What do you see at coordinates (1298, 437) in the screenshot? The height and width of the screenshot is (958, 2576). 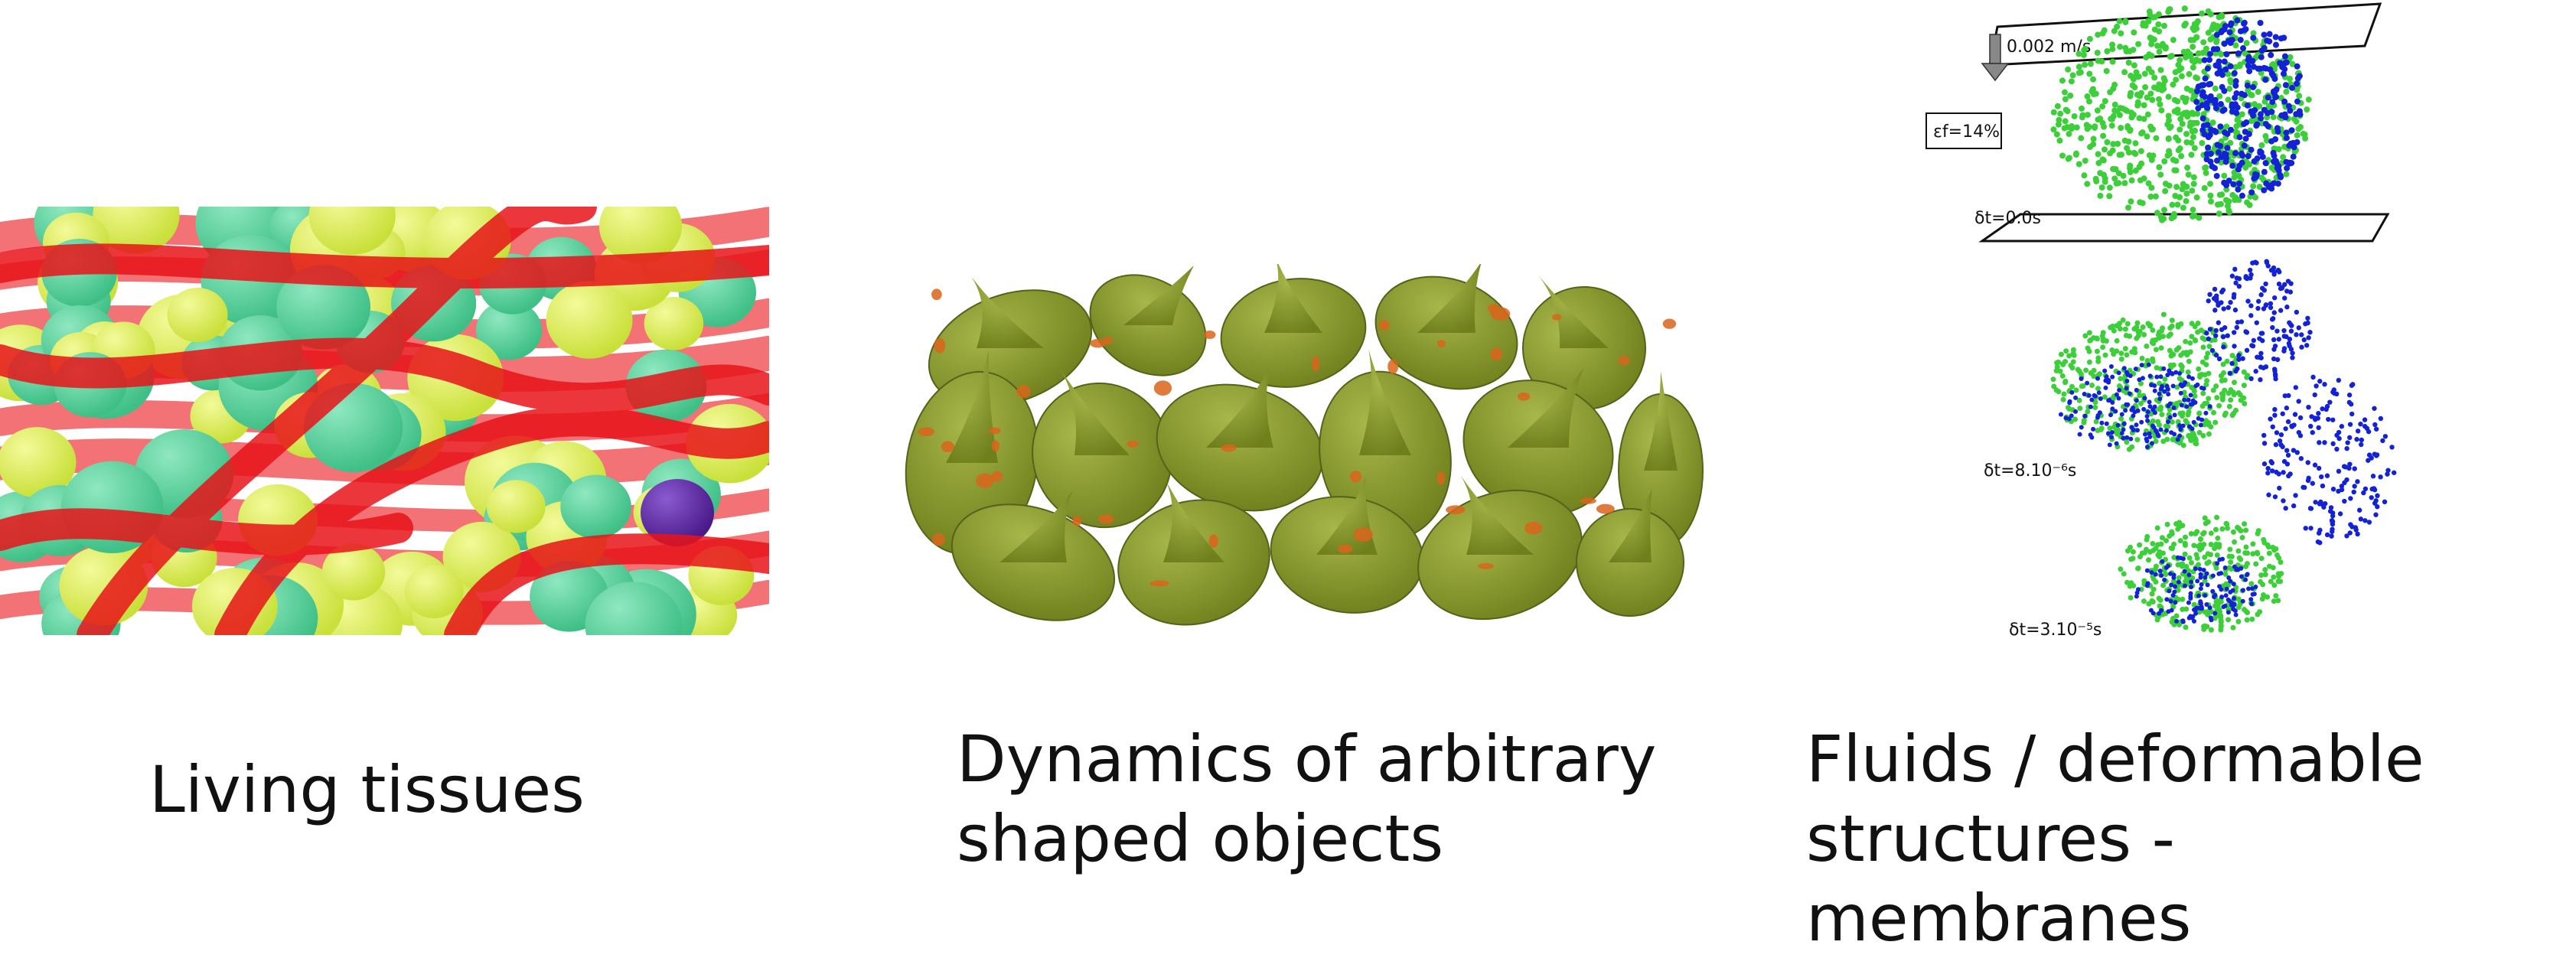 I see `contact-spots` at bounding box center [1298, 437].